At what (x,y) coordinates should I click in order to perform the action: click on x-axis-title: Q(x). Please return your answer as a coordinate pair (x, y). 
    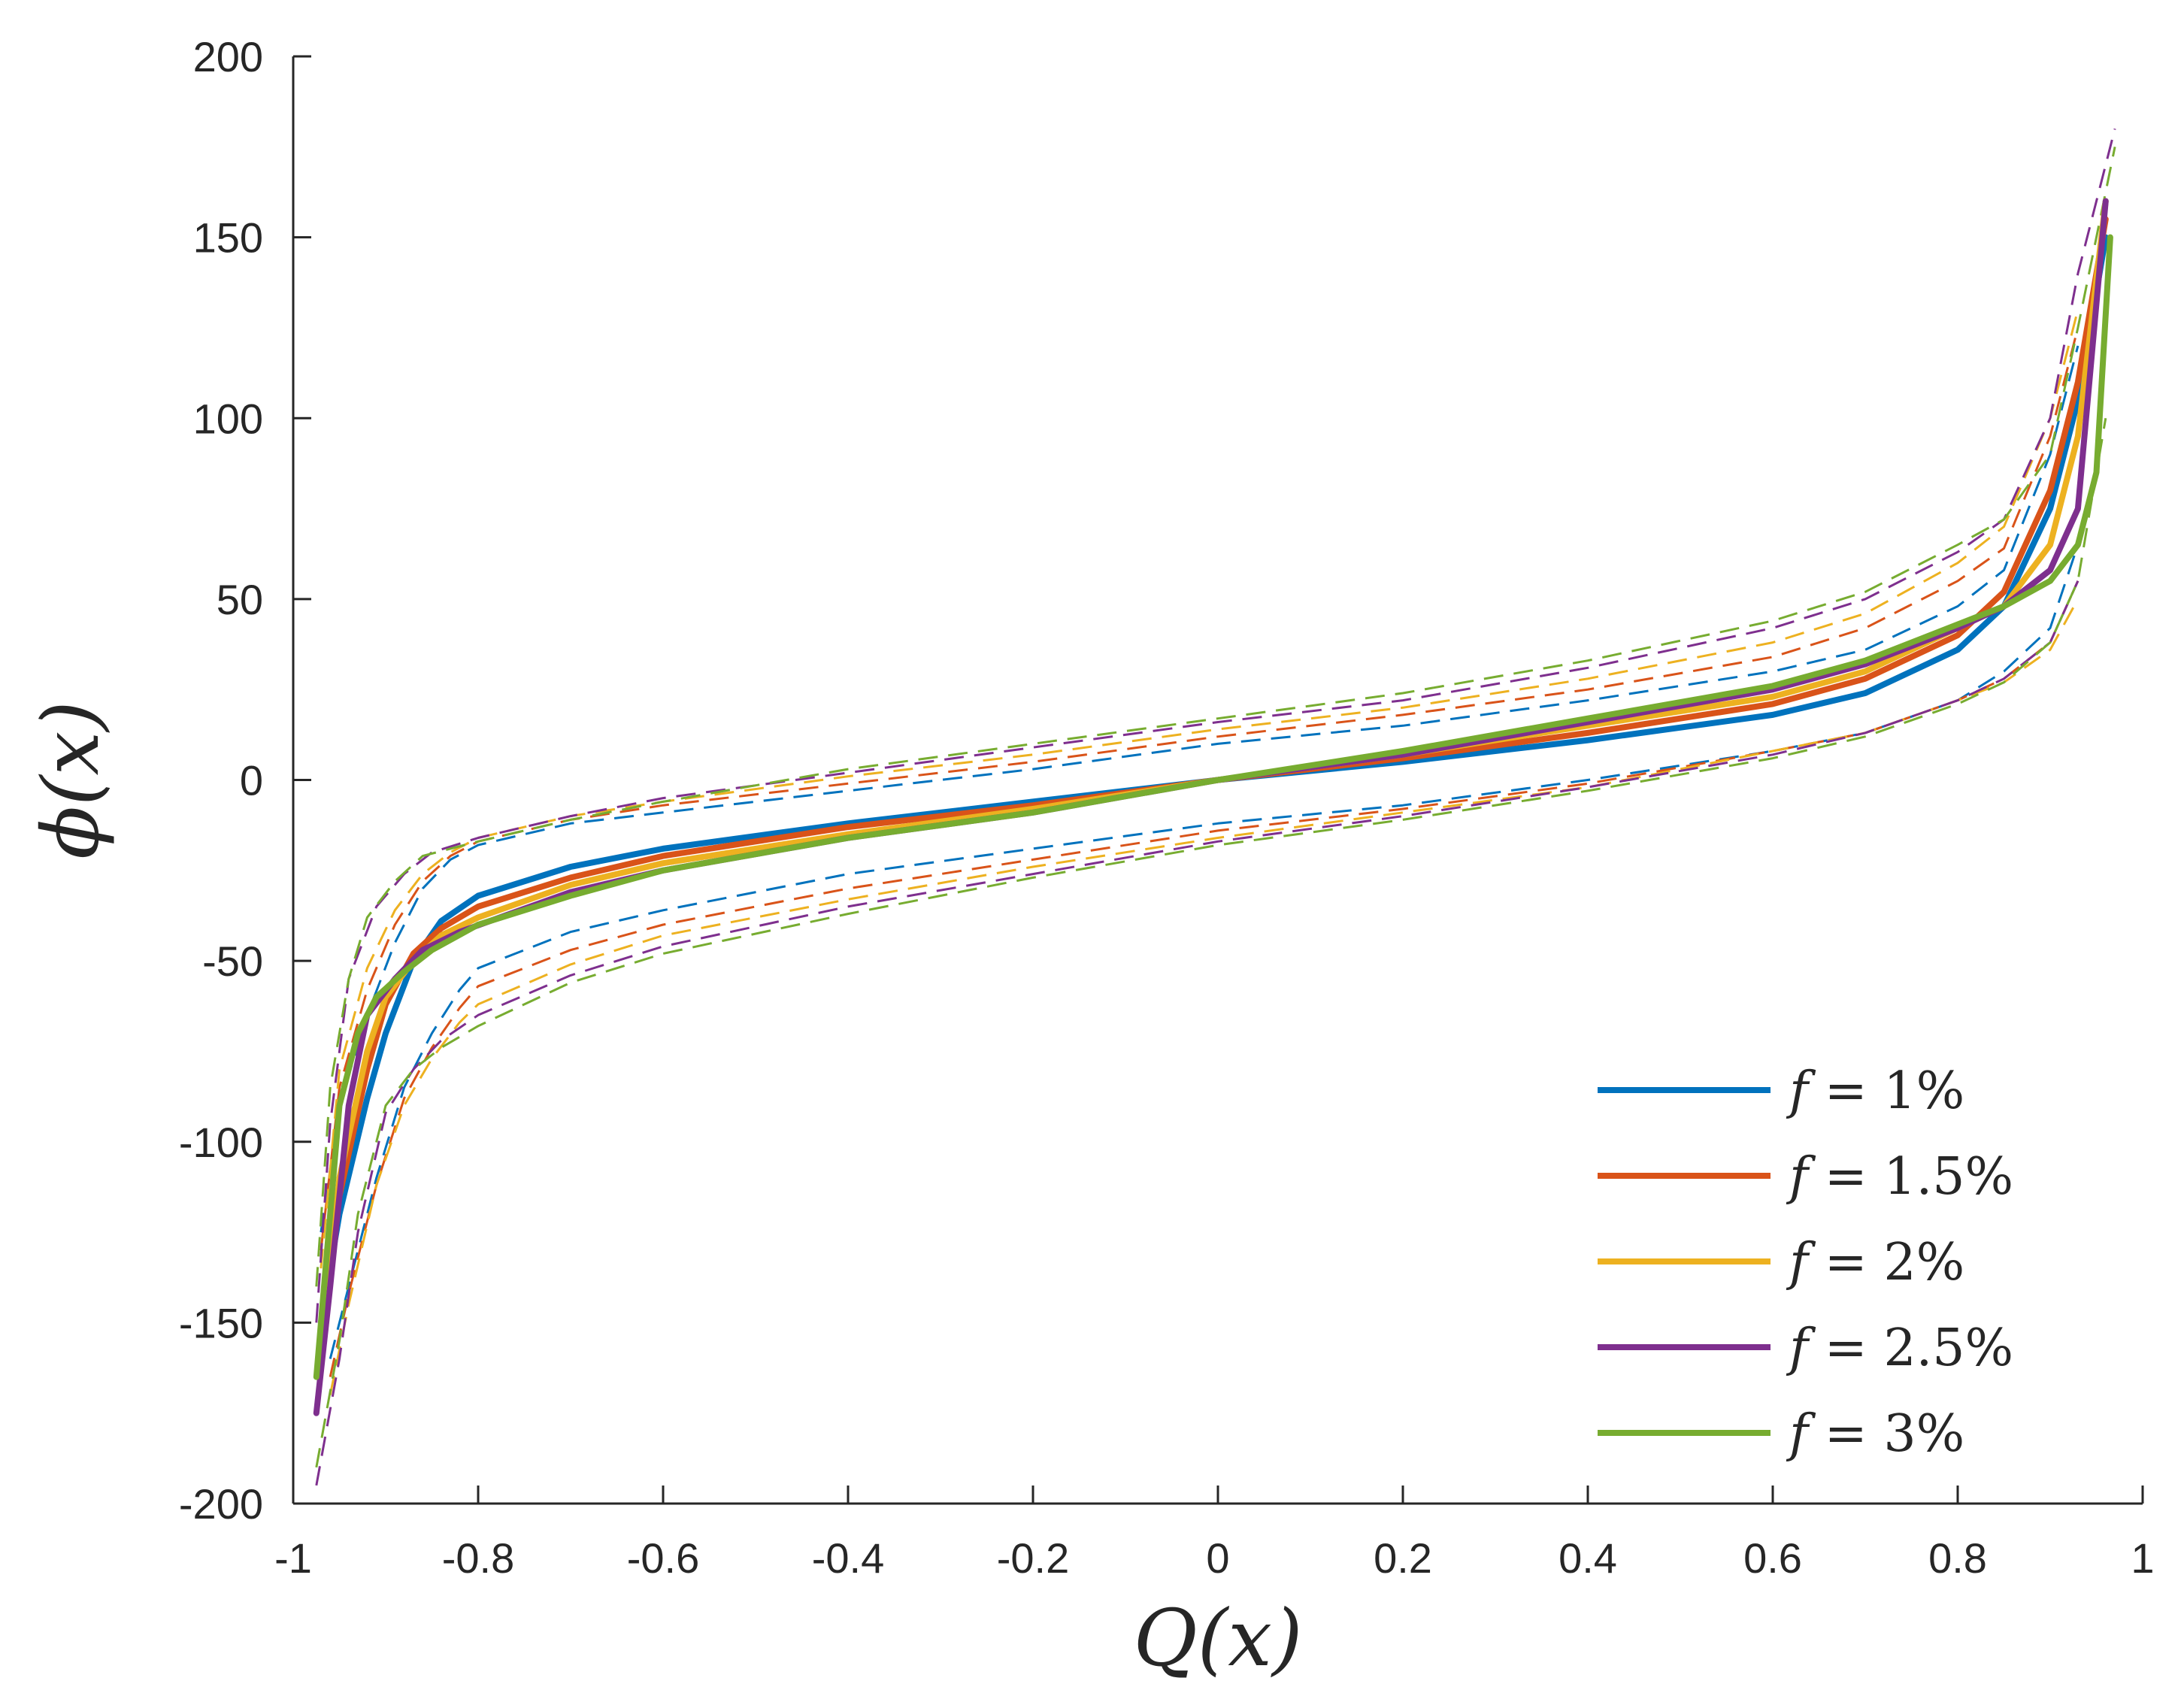
    Looking at the image, I should click on (1217, 1638).